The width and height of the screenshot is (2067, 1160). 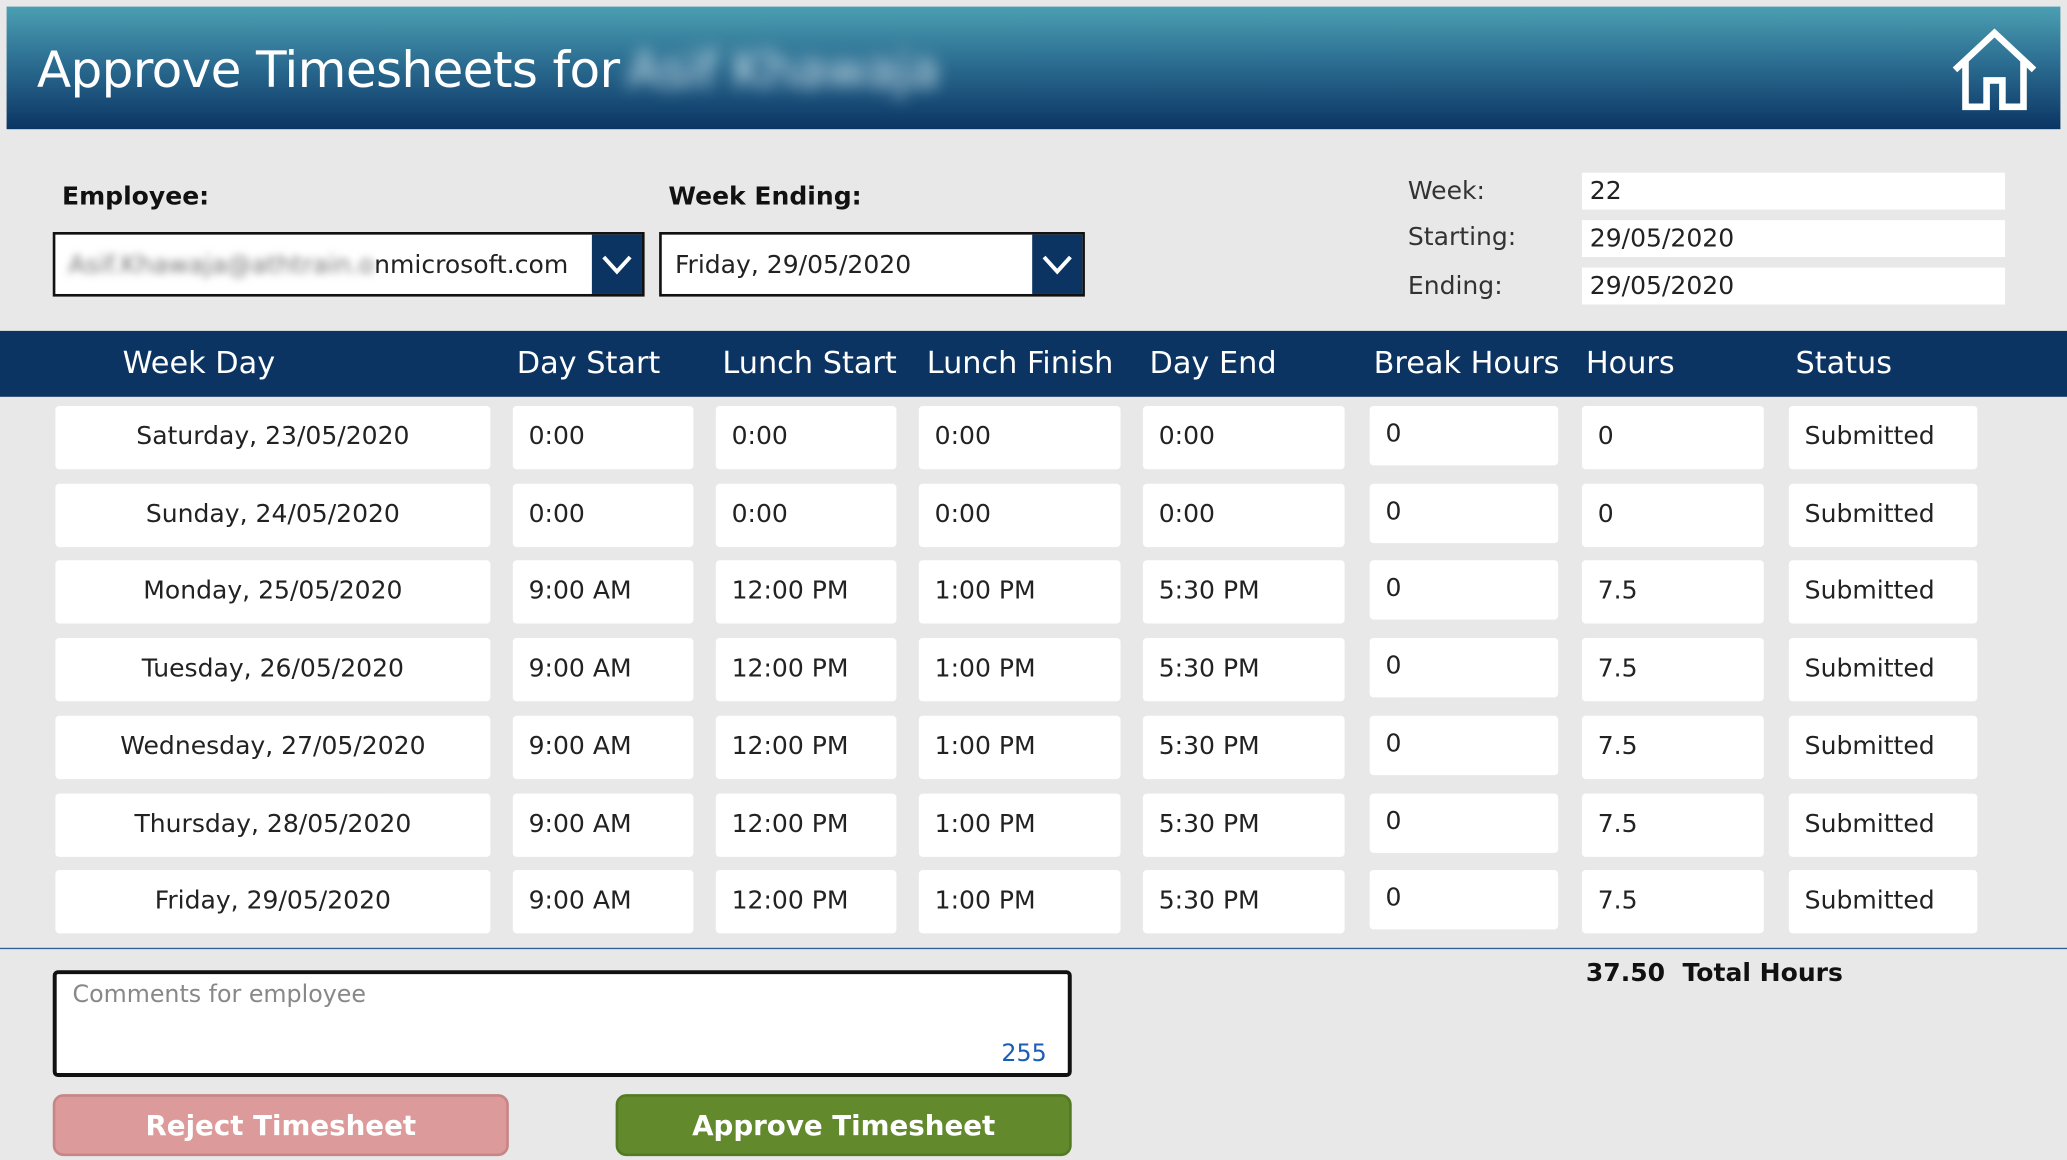 What do you see at coordinates (1033, 68) in the screenshot?
I see `header-bar: Approve Timesheets for Asif Khawaja` at bounding box center [1033, 68].